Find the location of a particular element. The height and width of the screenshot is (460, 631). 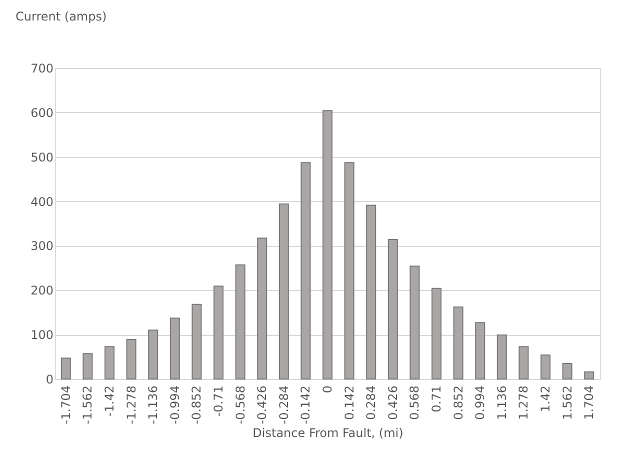

x-tick-label: -1.704 is located at coordinates (65, 405).